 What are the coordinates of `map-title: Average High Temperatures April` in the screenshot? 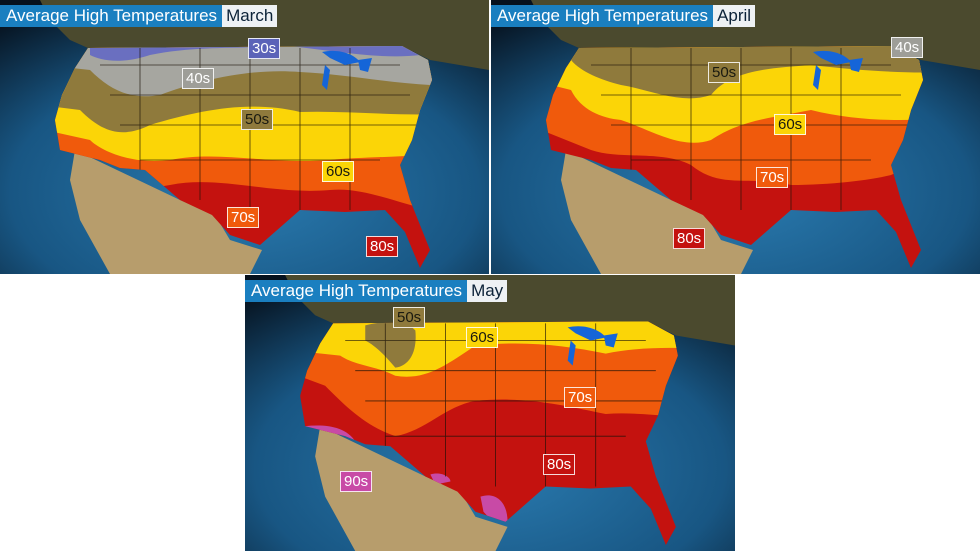 It's located at (623, 16).